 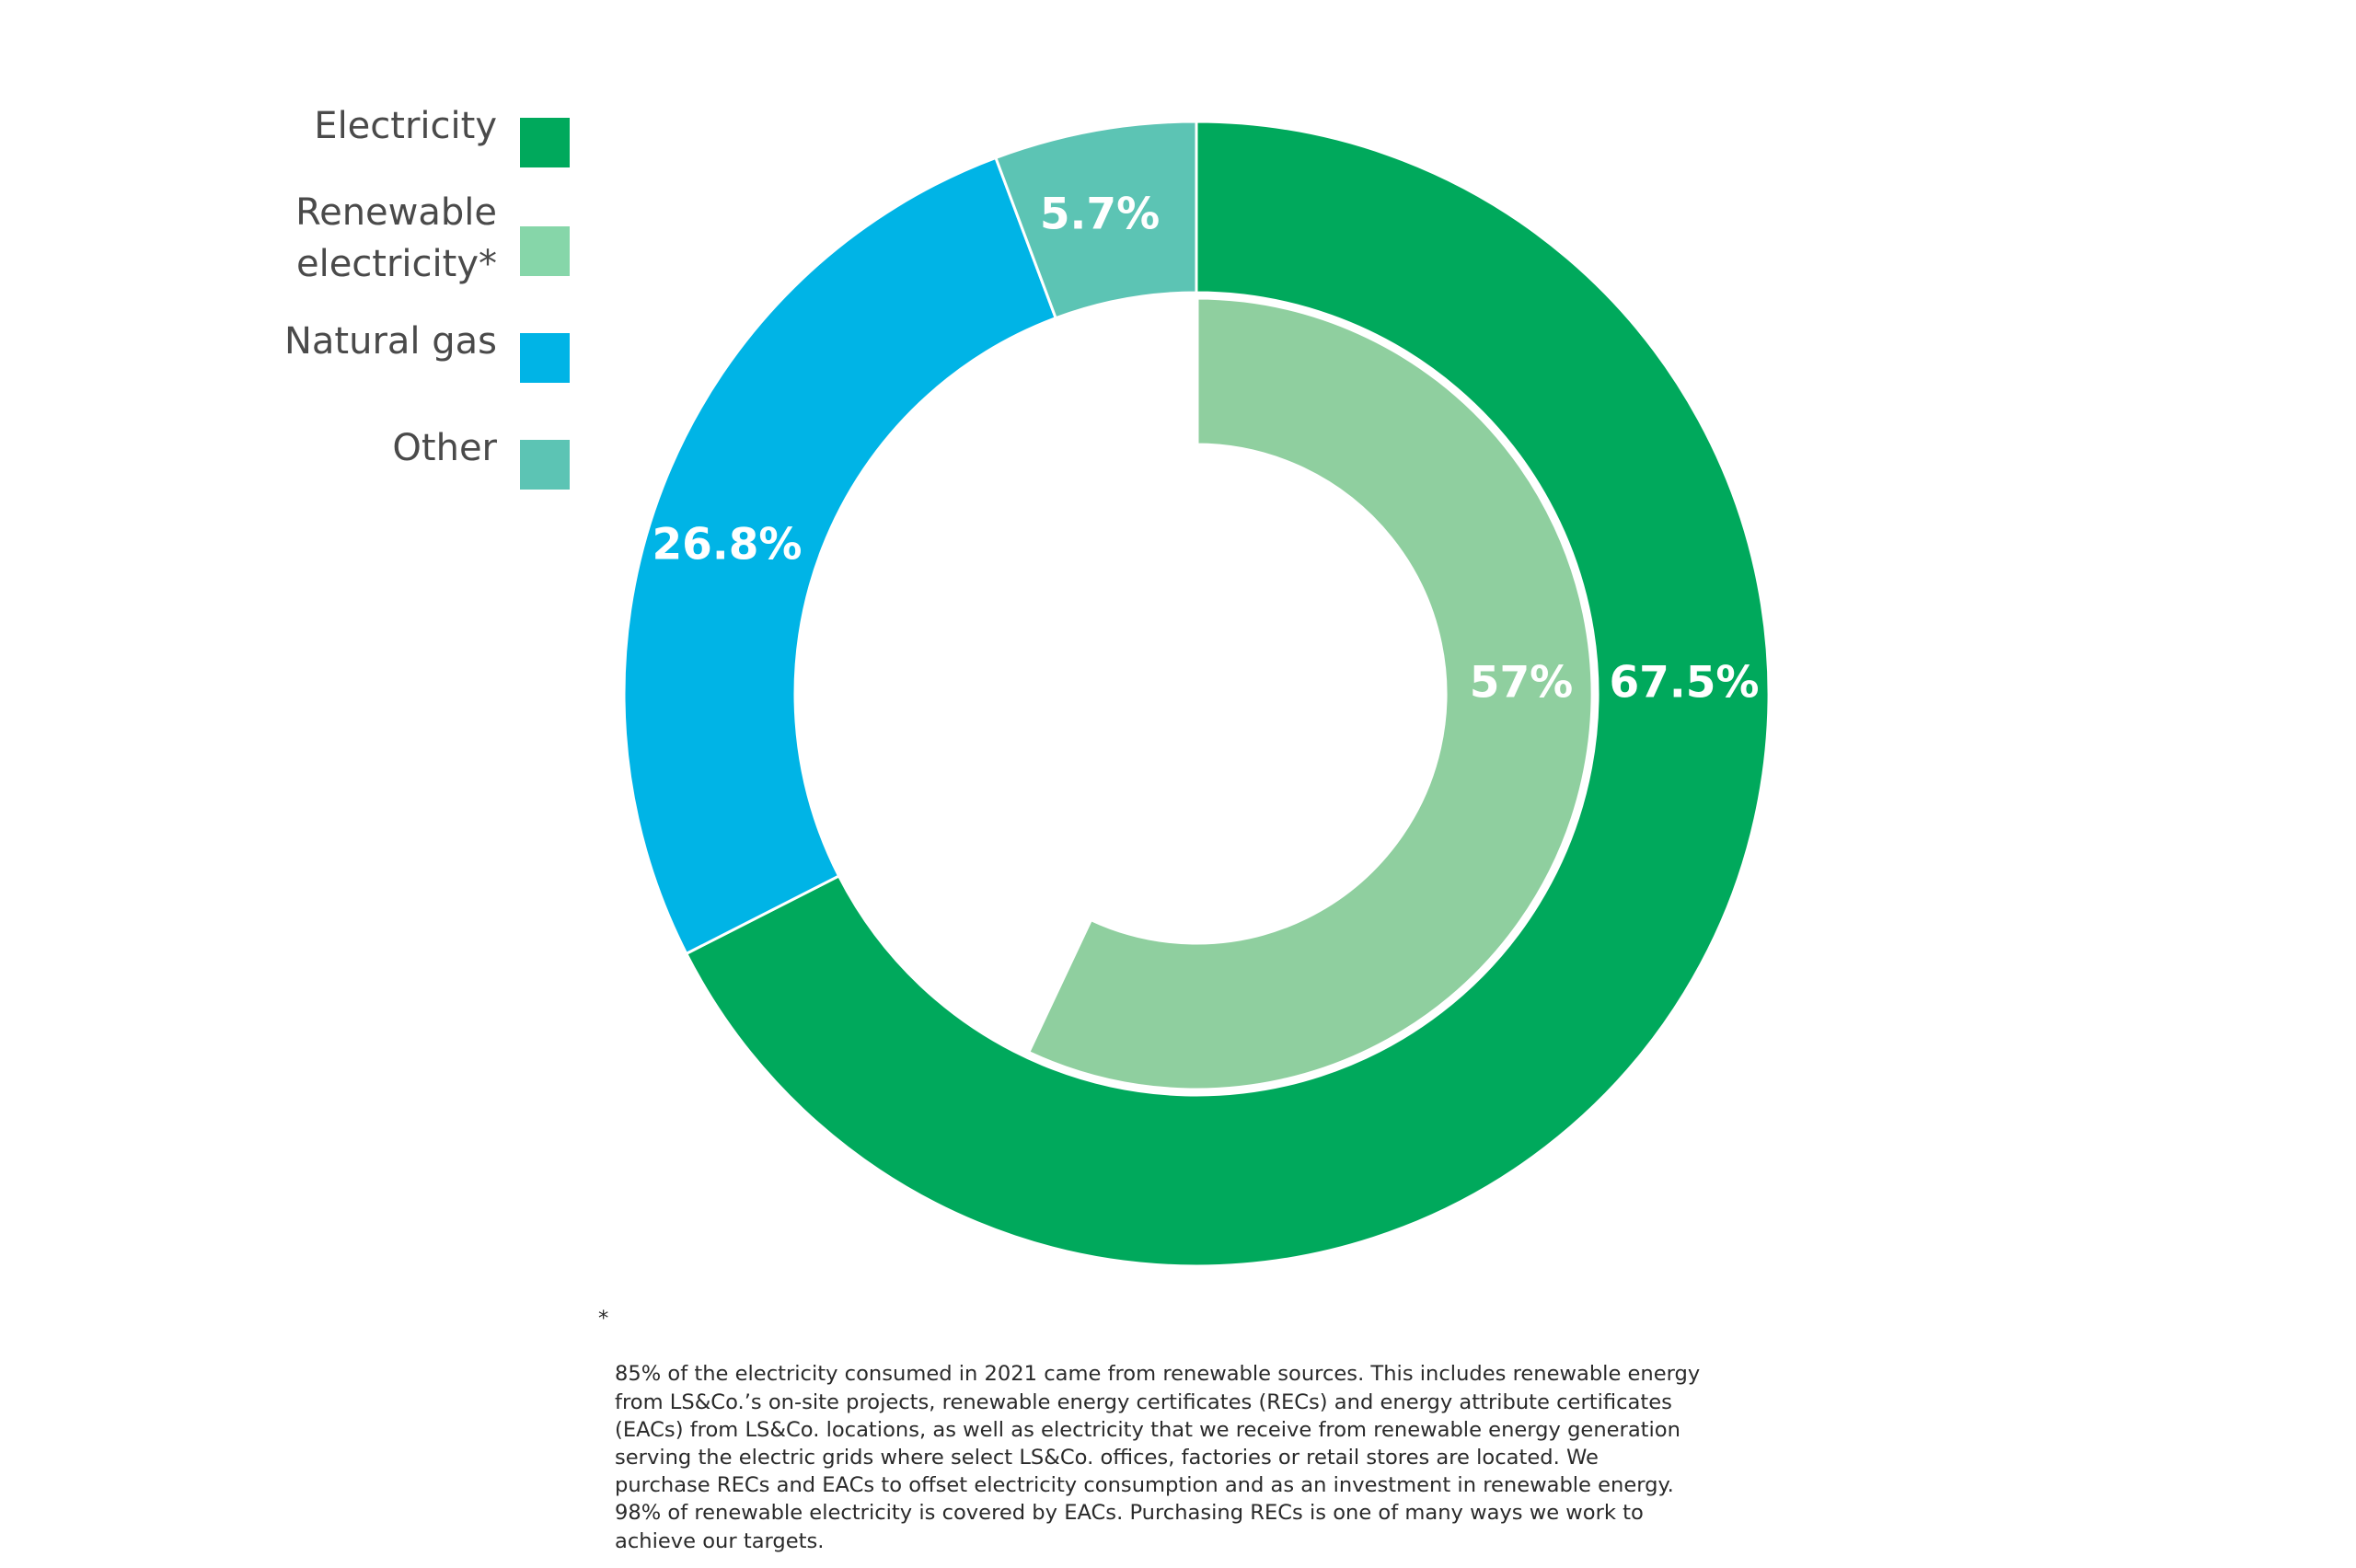 What do you see at coordinates (545, 251) in the screenshot?
I see `legend-swatch-renewable-electricity` at bounding box center [545, 251].